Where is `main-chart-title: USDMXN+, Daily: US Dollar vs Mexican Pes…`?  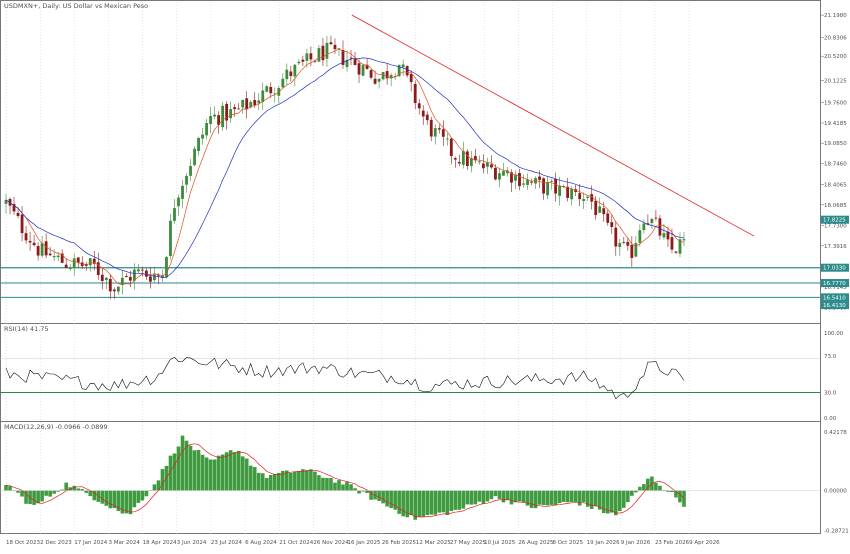
main-chart-title: USDMXN+, Daily: US Dollar vs Mexican Pes… is located at coordinates (76, 6).